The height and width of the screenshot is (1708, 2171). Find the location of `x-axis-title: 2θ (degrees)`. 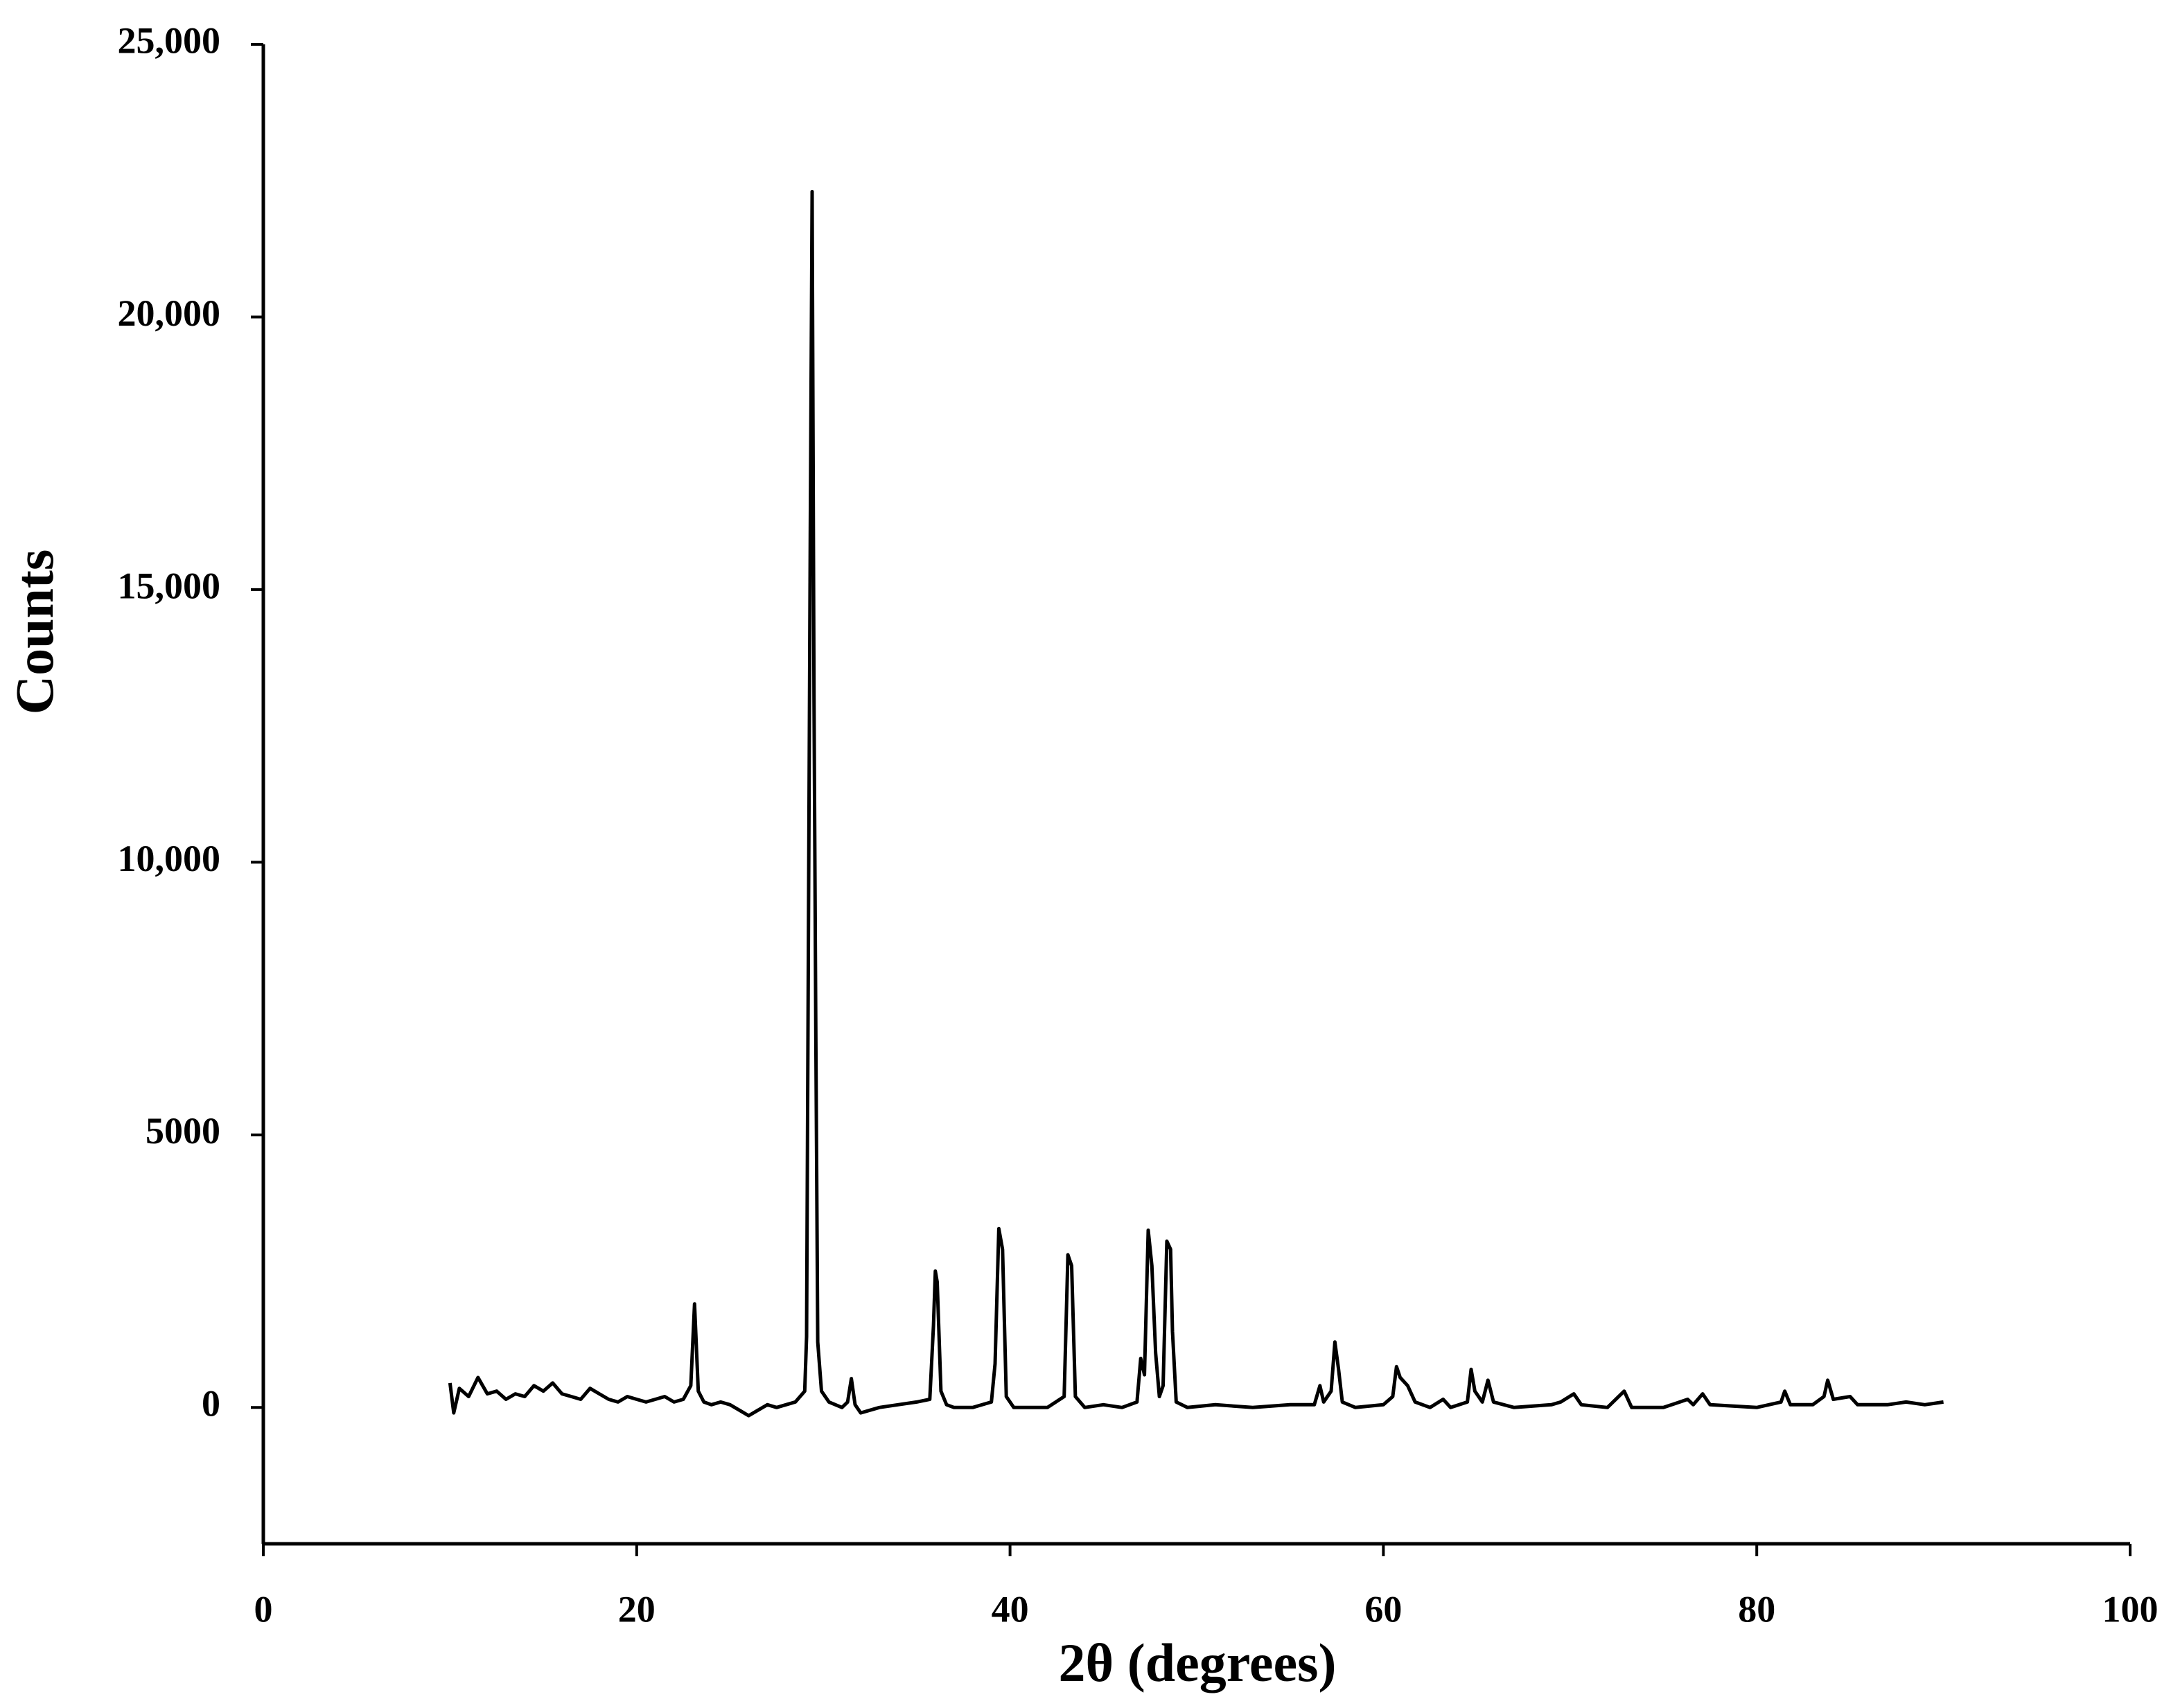

x-axis-title: 2θ (degrees) is located at coordinates (1198, 1663).